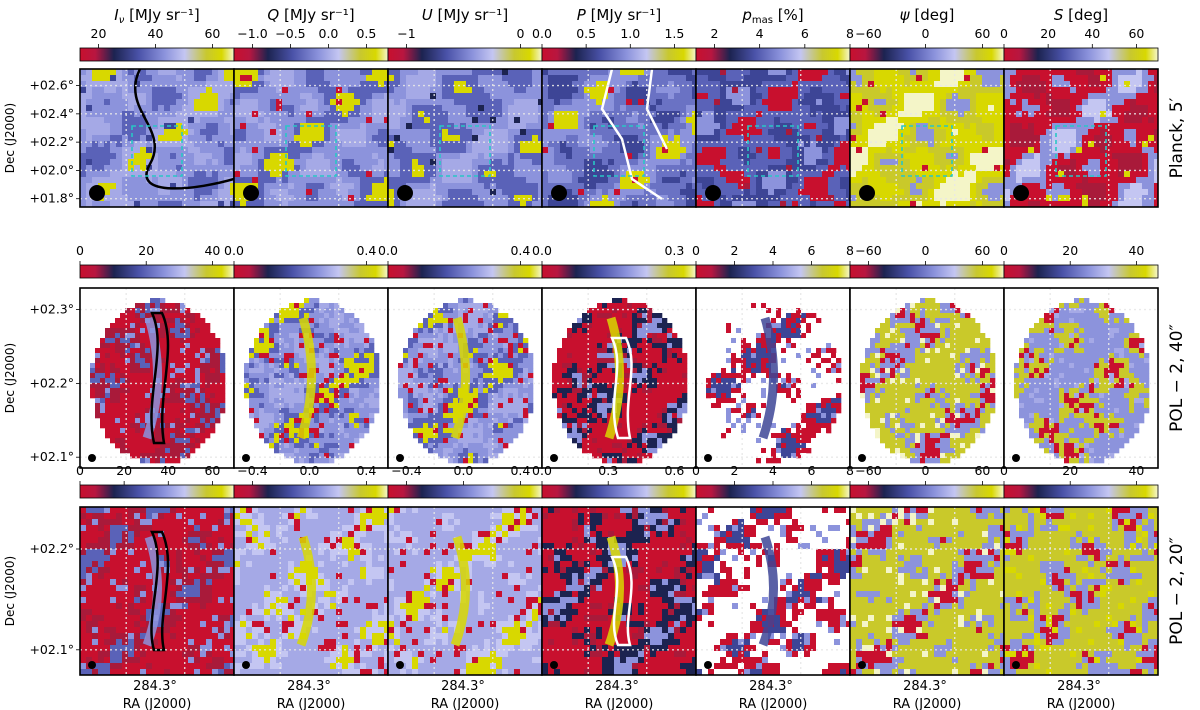 Image resolution: width=1200 pixels, height=710 pixels. What do you see at coordinates (674, 470) in the screenshot?
I see `colorbar-tick-label: 0.6` at bounding box center [674, 470].